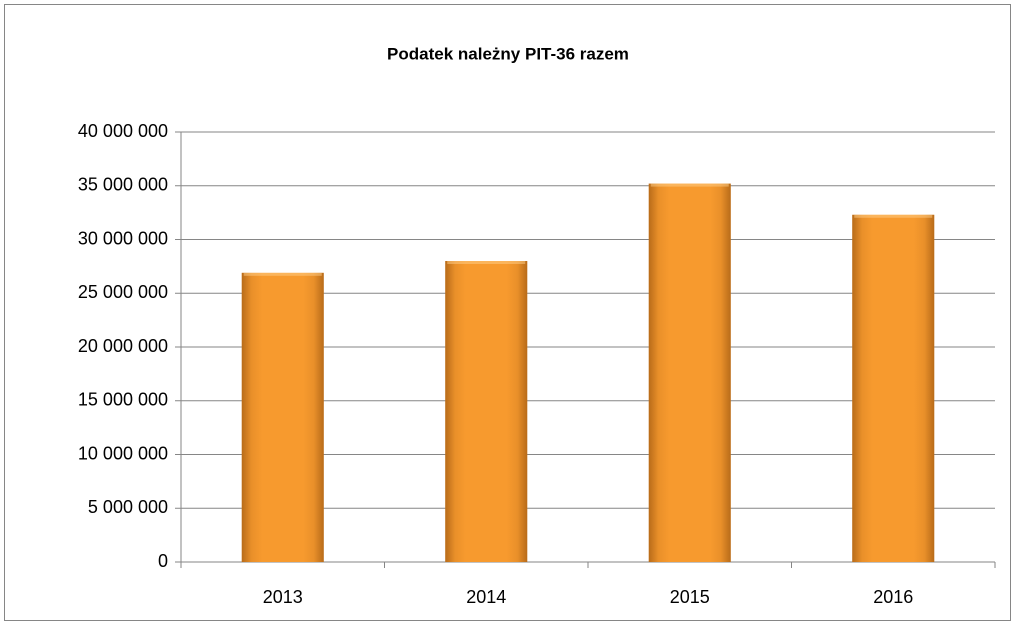 Image resolution: width=1016 pixels, height=626 pixels. I want to click on y-tick-label: 30 000 000, so click(123, 238).